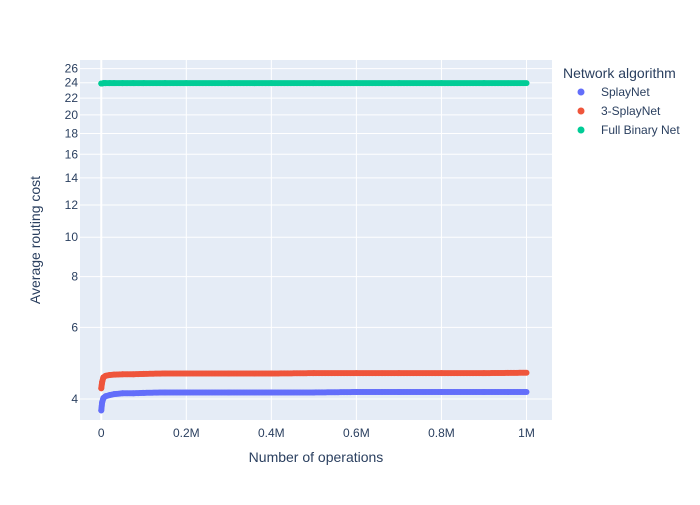 This screenshot has width=700, height=505. Describe the element at coordinates (72, 154) in the screenshot. I see `y-tick-label: 16` at that location.